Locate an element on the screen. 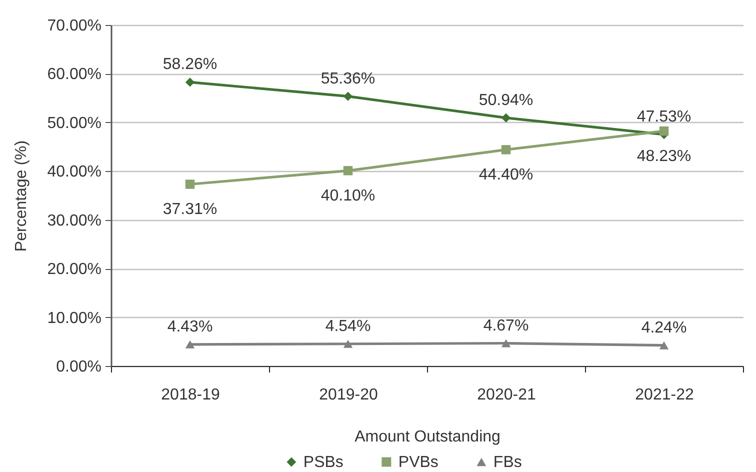  x-tick-label: 2019-20 is located at coordinates (348, 395).